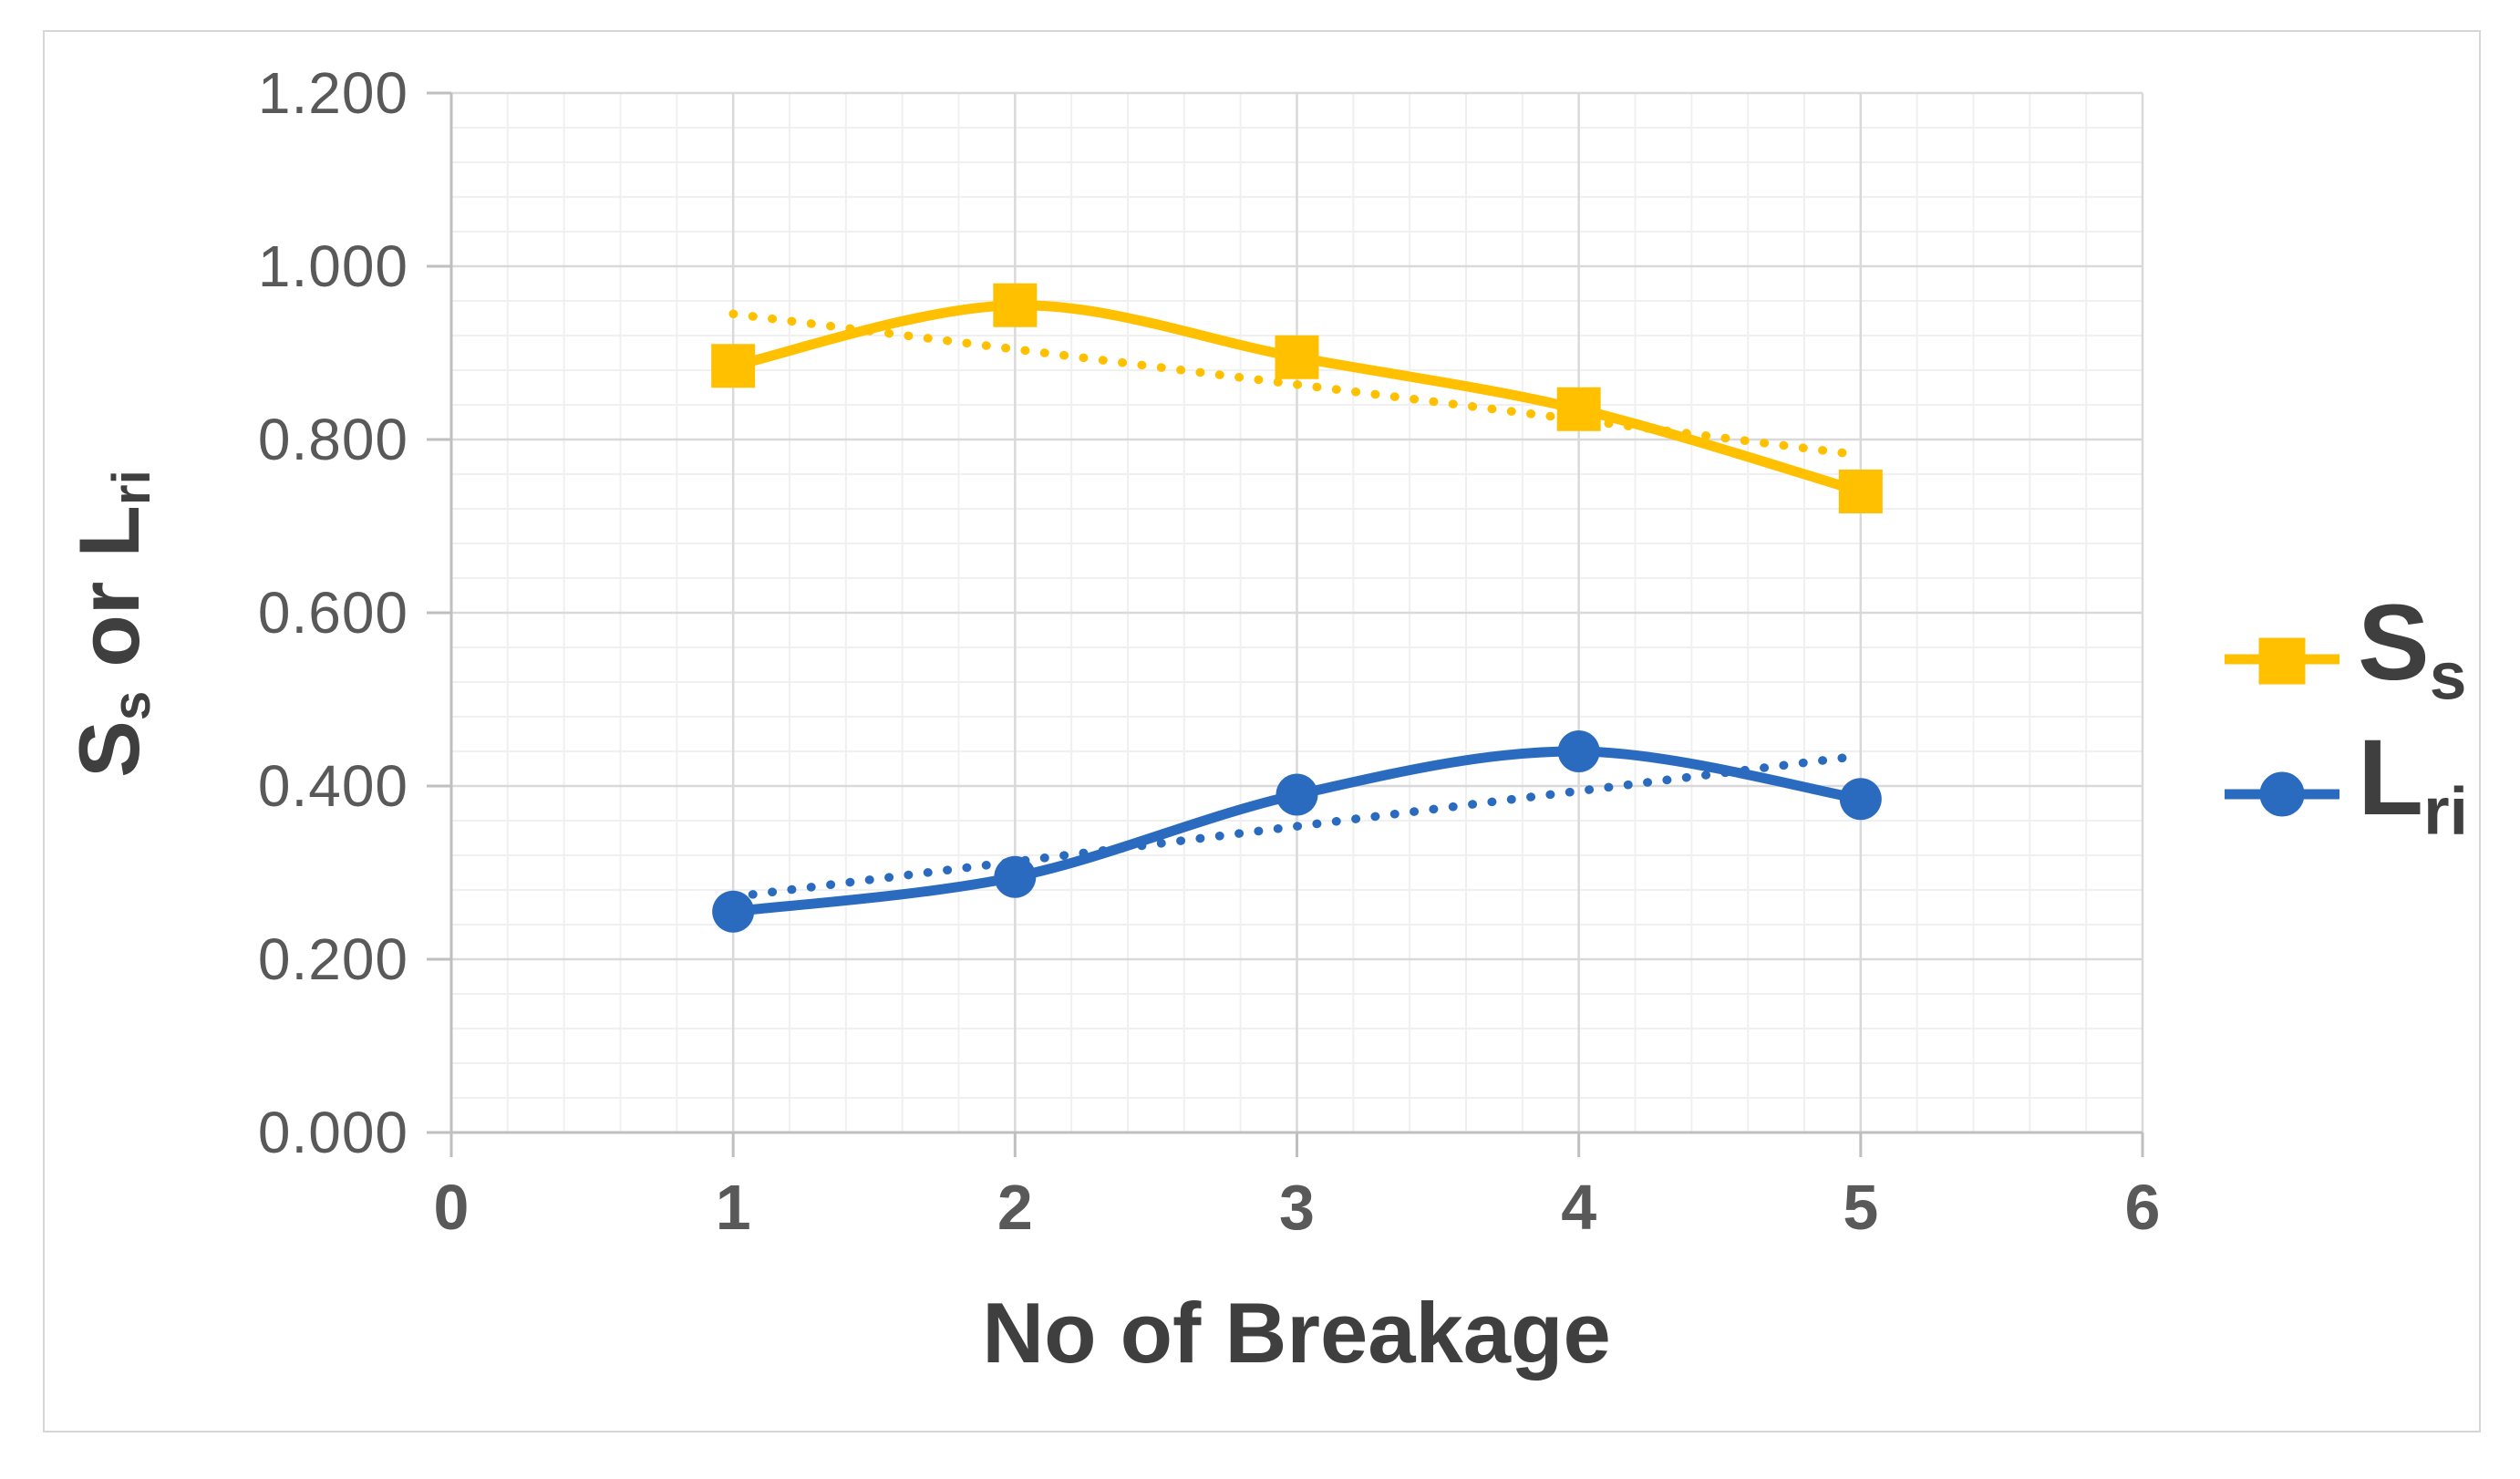  I want to click on legend: Ss Lri, so click(2346, 723).